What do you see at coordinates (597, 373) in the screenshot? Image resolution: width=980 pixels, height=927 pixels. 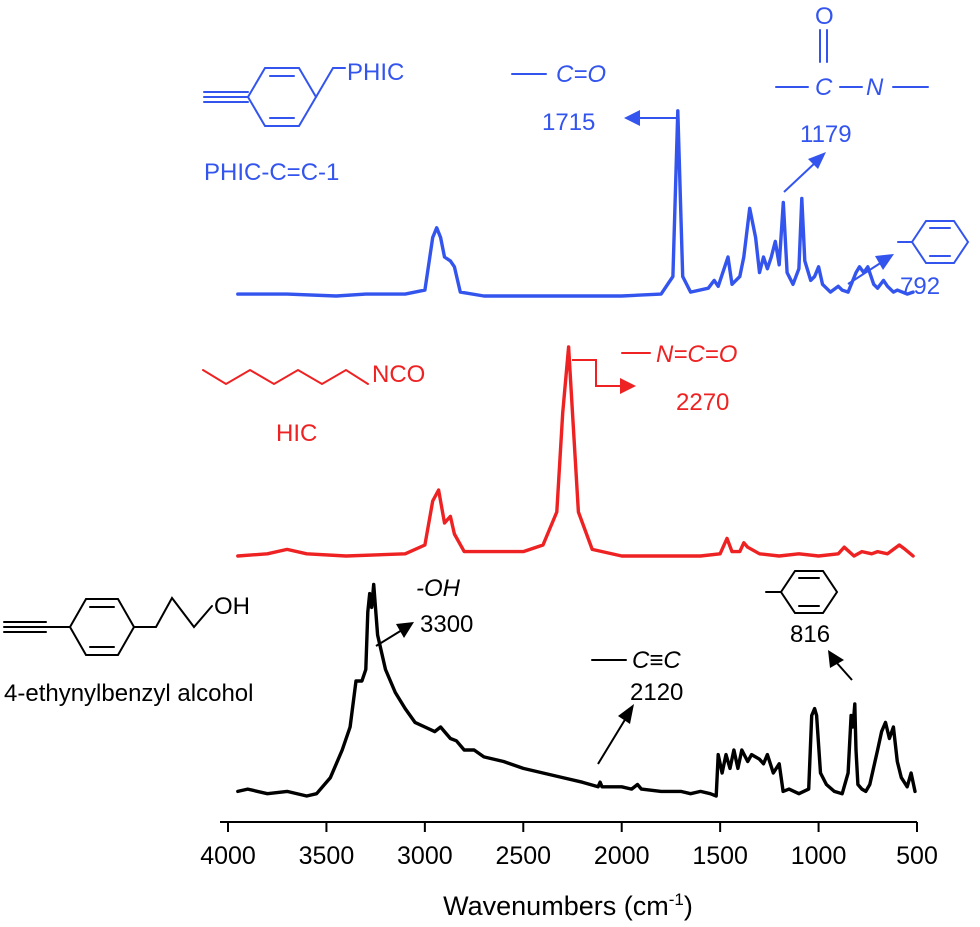 I see `nco-arrow-line` at bounding box center [597, 373].